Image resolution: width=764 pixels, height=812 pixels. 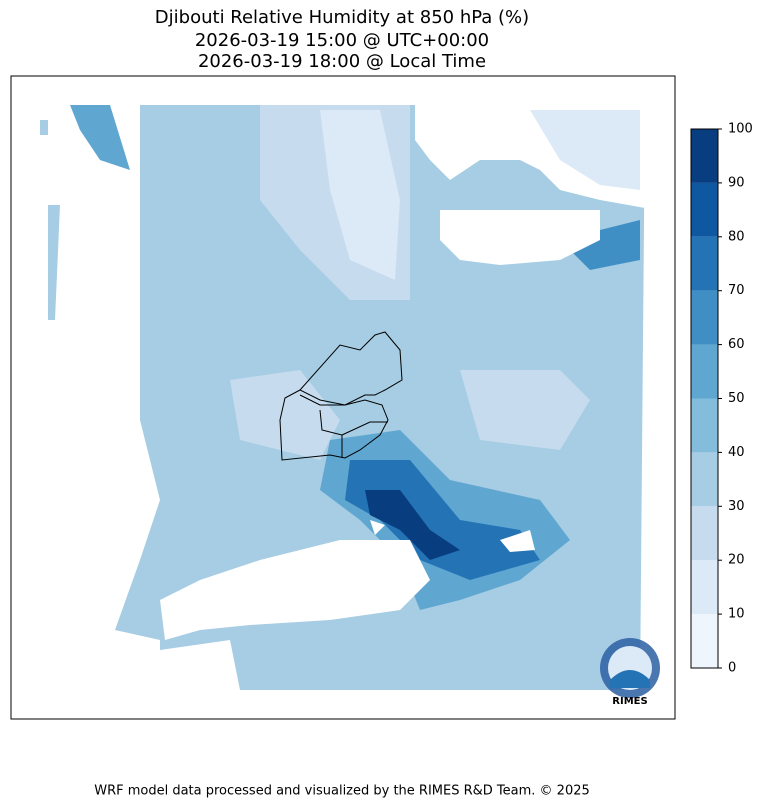 I want to click on colorbar-tick-label: 60, so click(x=736, y=344).